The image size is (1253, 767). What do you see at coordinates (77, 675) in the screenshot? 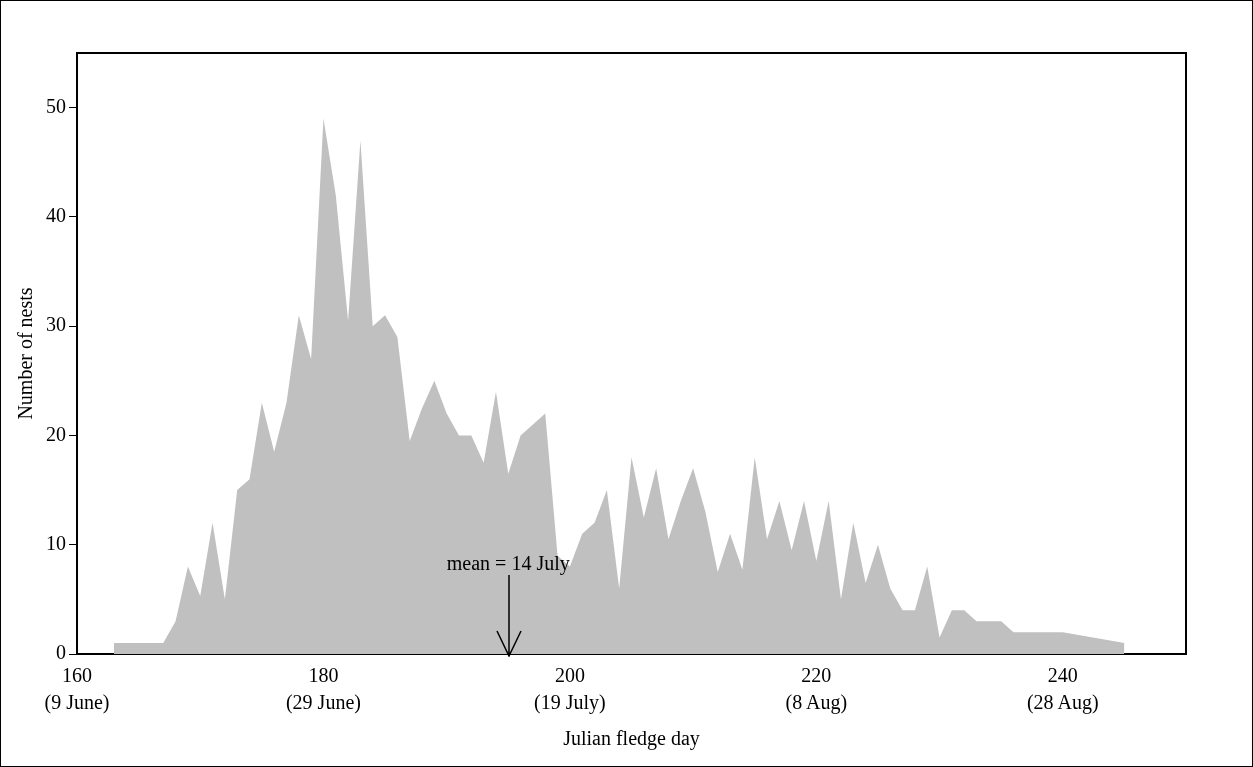
I see `x-tick-label: 160` at bounding box center [77, 675].